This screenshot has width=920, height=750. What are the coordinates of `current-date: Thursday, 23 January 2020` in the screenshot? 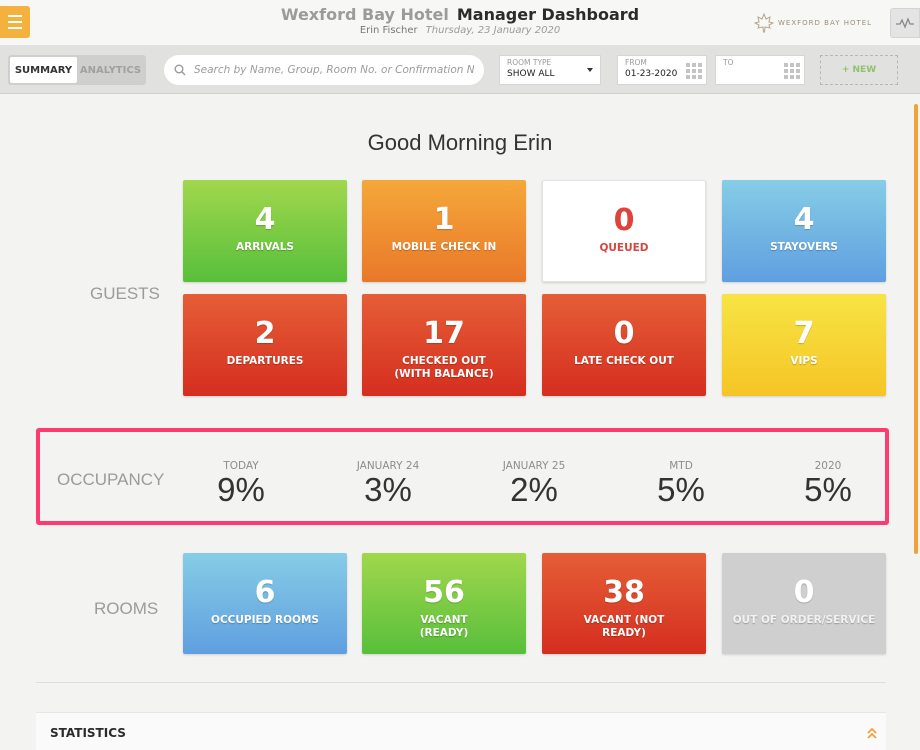 It's located at (493, 30).